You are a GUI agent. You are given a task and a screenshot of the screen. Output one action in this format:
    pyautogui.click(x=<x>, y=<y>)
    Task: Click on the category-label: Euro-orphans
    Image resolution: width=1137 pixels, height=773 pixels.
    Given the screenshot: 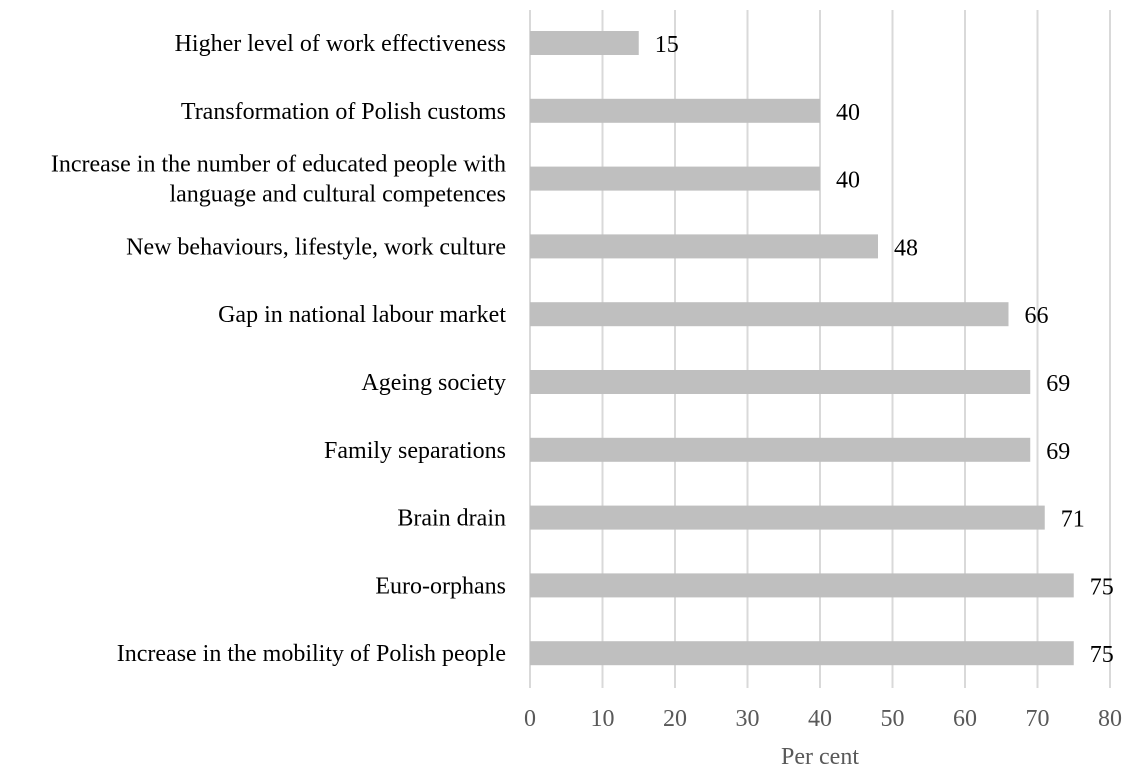 What is the action you would take?
    pyautogui.click(x=440, y=586)
    